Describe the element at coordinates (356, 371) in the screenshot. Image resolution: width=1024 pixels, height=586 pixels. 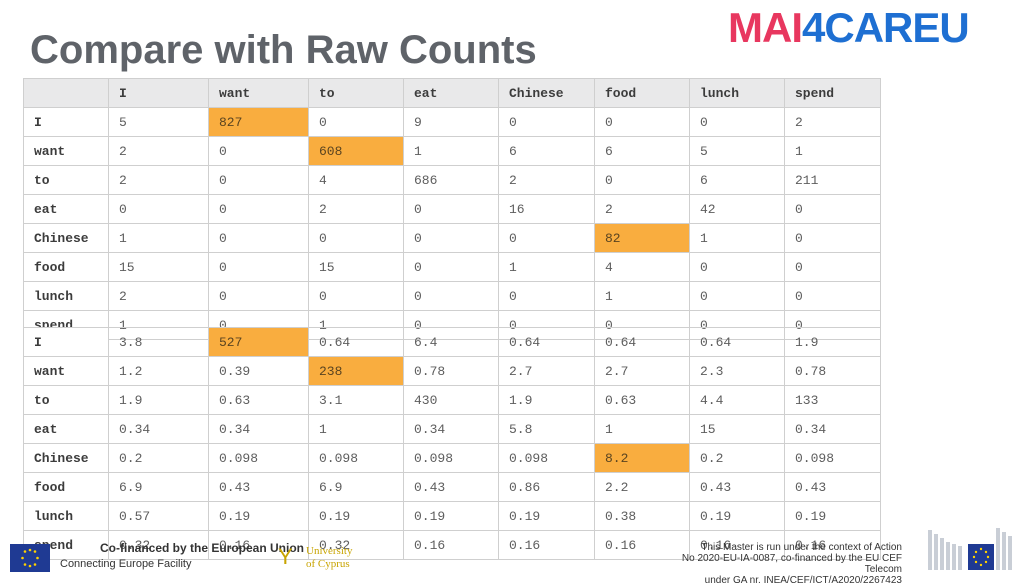
I see `highlighted-cell: 238` at that location.